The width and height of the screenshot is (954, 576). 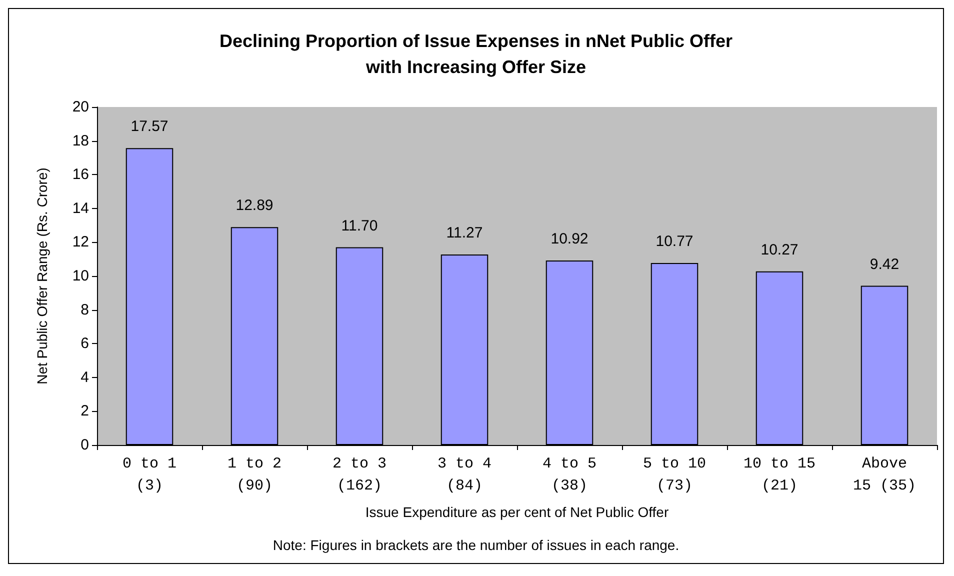 I want to click on y-tick-label: 4, so click(x=84, y=377).